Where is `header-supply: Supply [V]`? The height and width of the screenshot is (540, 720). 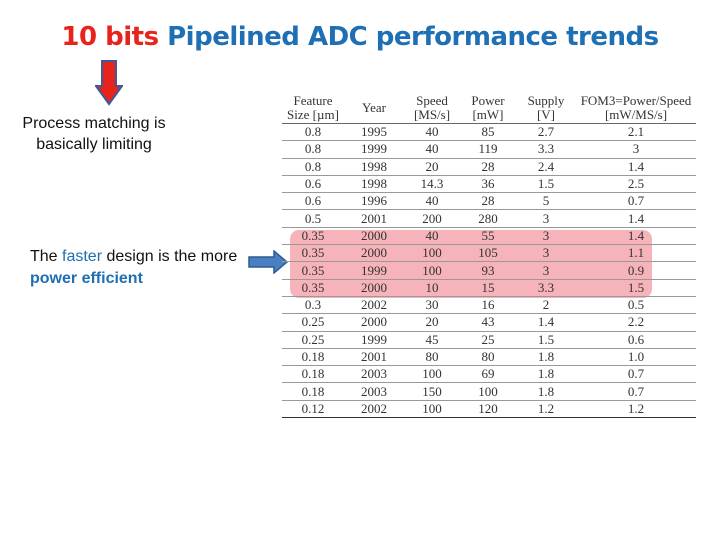
header-supply: Supply [V] is located at coordinates (546, 108).